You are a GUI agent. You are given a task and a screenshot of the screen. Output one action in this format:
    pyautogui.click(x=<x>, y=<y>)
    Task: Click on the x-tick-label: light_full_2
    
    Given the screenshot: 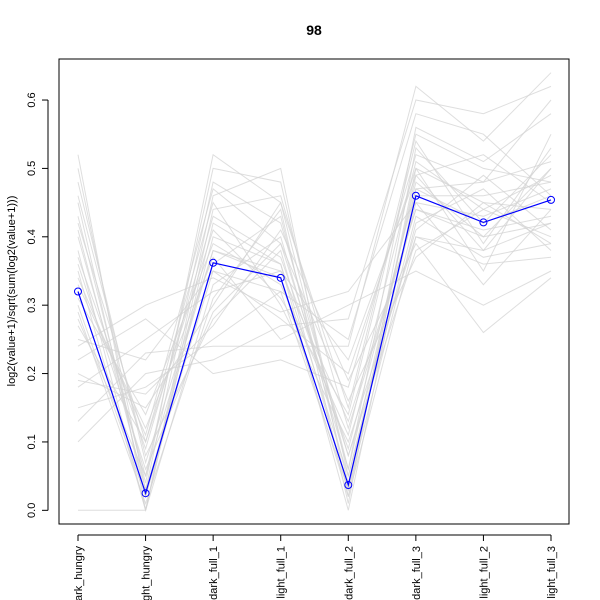 What is the action you would take?
    pyautogui.click(x=484, y=572)
    